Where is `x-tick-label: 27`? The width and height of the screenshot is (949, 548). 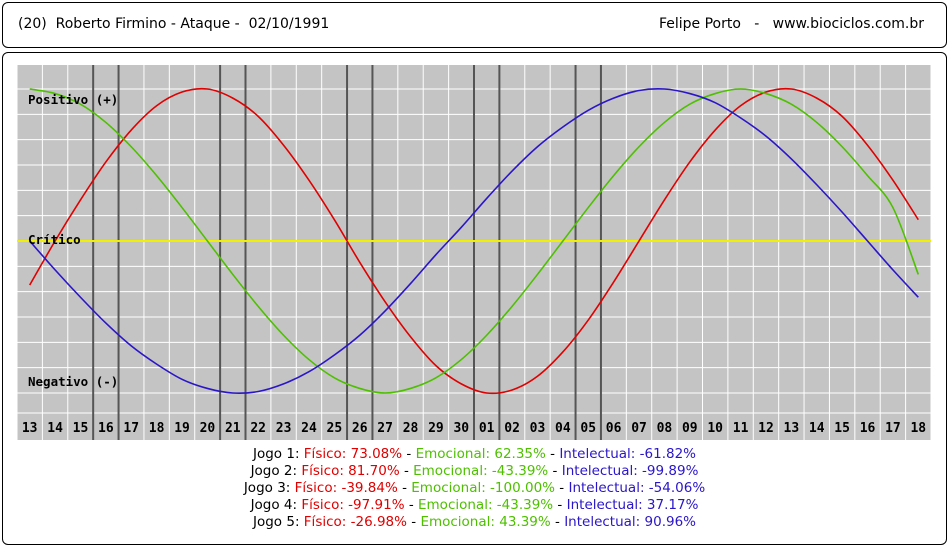
x-tick-label: 27 is located at coordinates (385, 428).